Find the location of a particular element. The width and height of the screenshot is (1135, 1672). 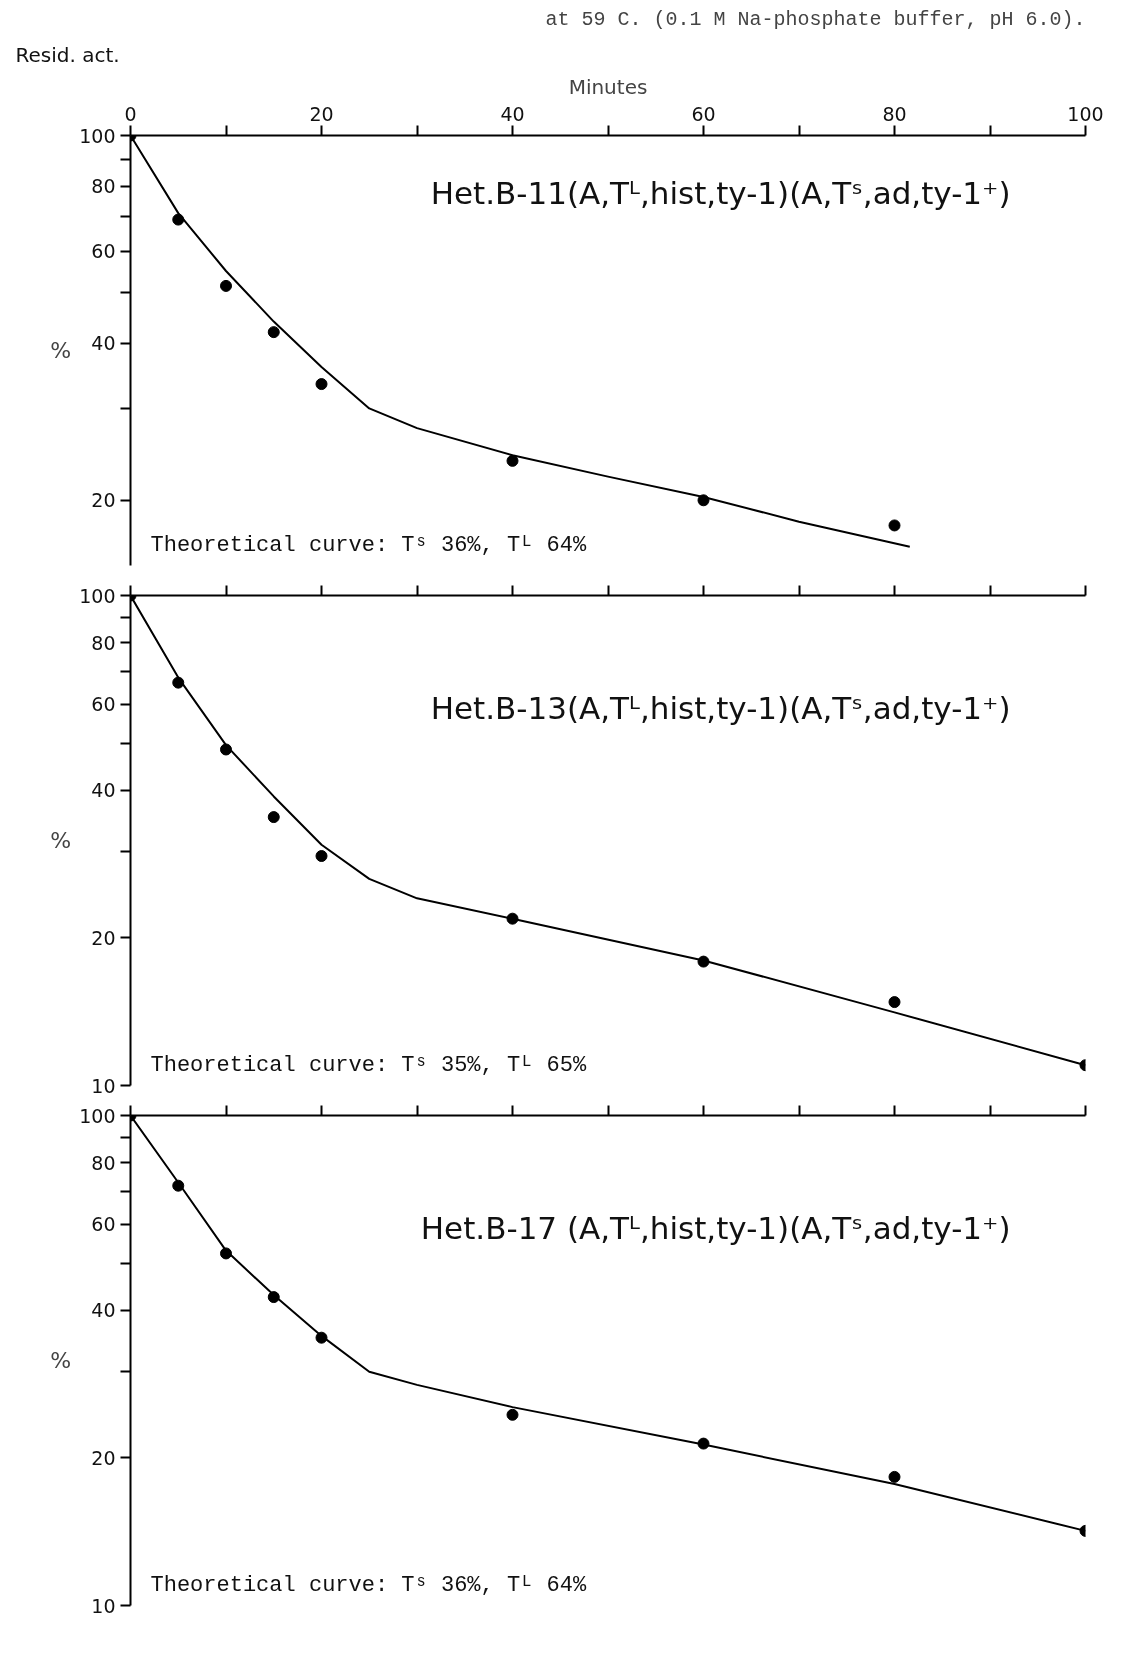

annotation: Het.B-13(A,Tᴸ,hist,ty-1)(A,Tˢ,ad,ty-1⁺) is located at coordinates (720, 707).